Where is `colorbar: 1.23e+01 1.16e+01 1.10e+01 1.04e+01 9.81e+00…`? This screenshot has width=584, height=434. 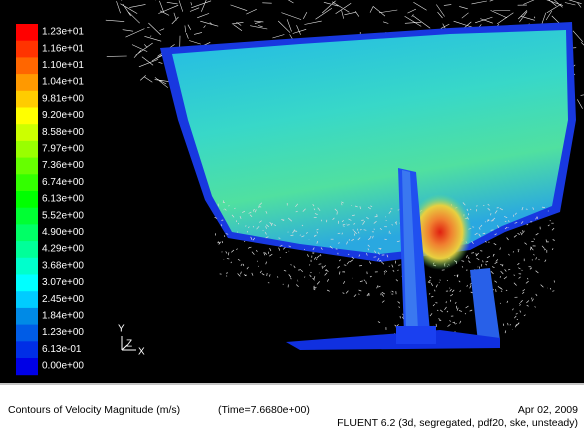 colorbar: 1.23e+01 1.16e+01 1.10e+01 1.04e+01 9.81e+00… is located at coordinates (50, 200).